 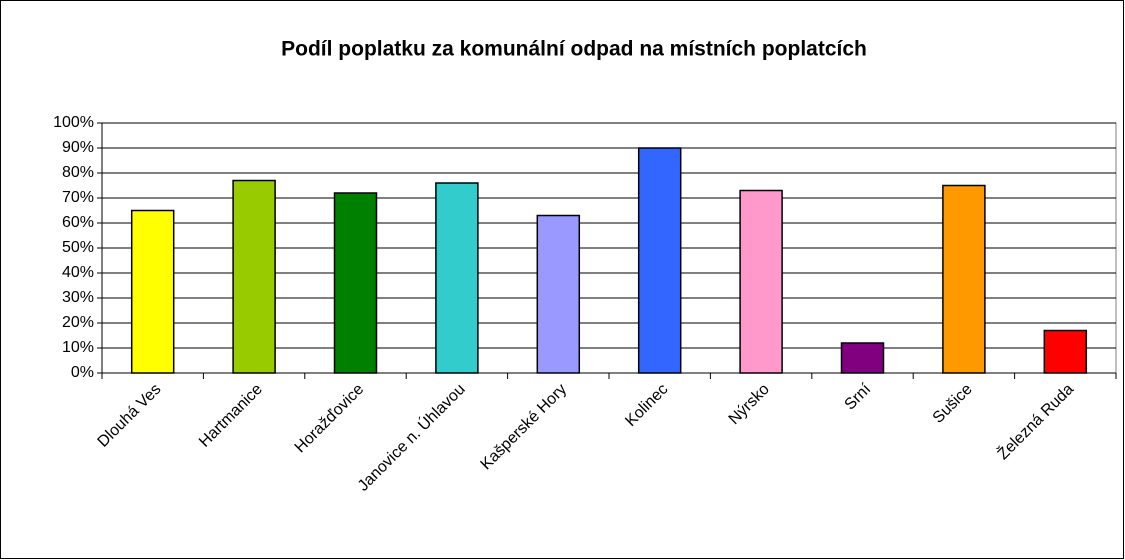 I want to click on y-tick-label: 70%, so click(x=78, y=197).